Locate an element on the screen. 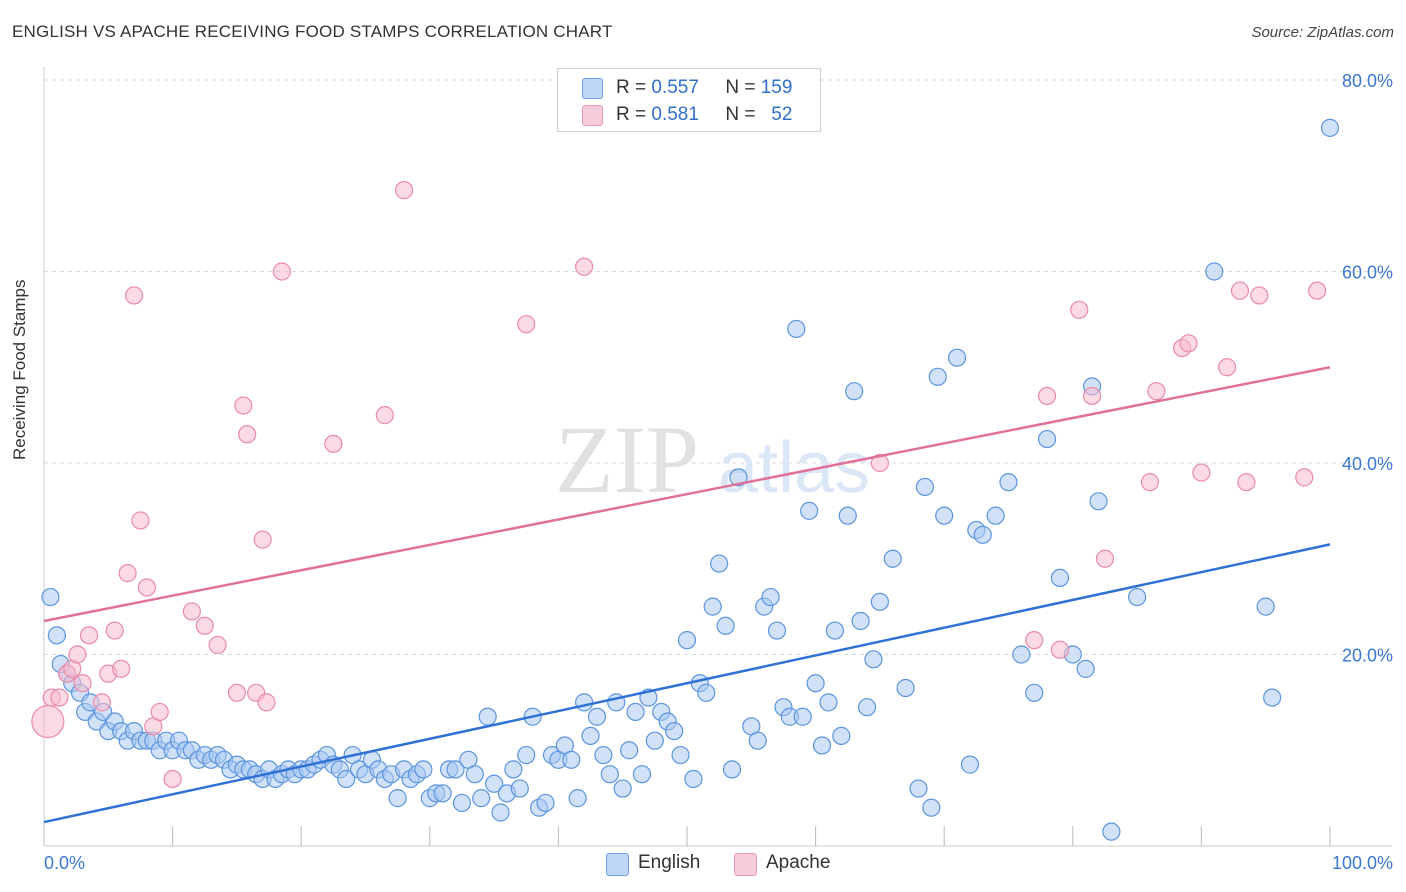 The height and width of the screenshot is (892, 1406). watermark-zip: ZIP is located at coordinates (627, 459).